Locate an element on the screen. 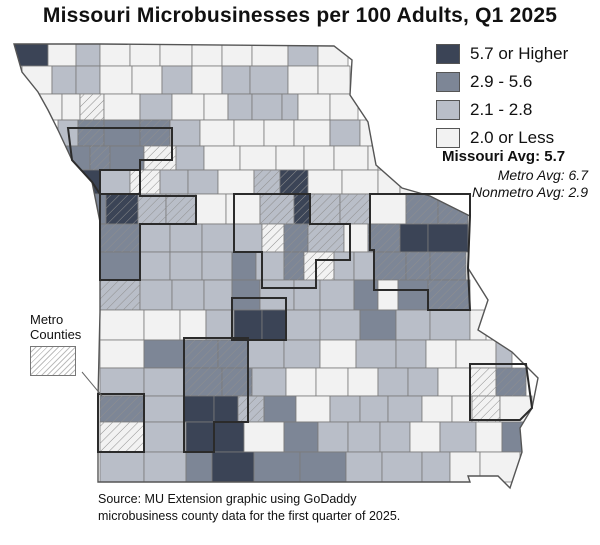 The height and width of the screenshot is (545, 600). metro-key-leader is located at coordinates (92, 384).